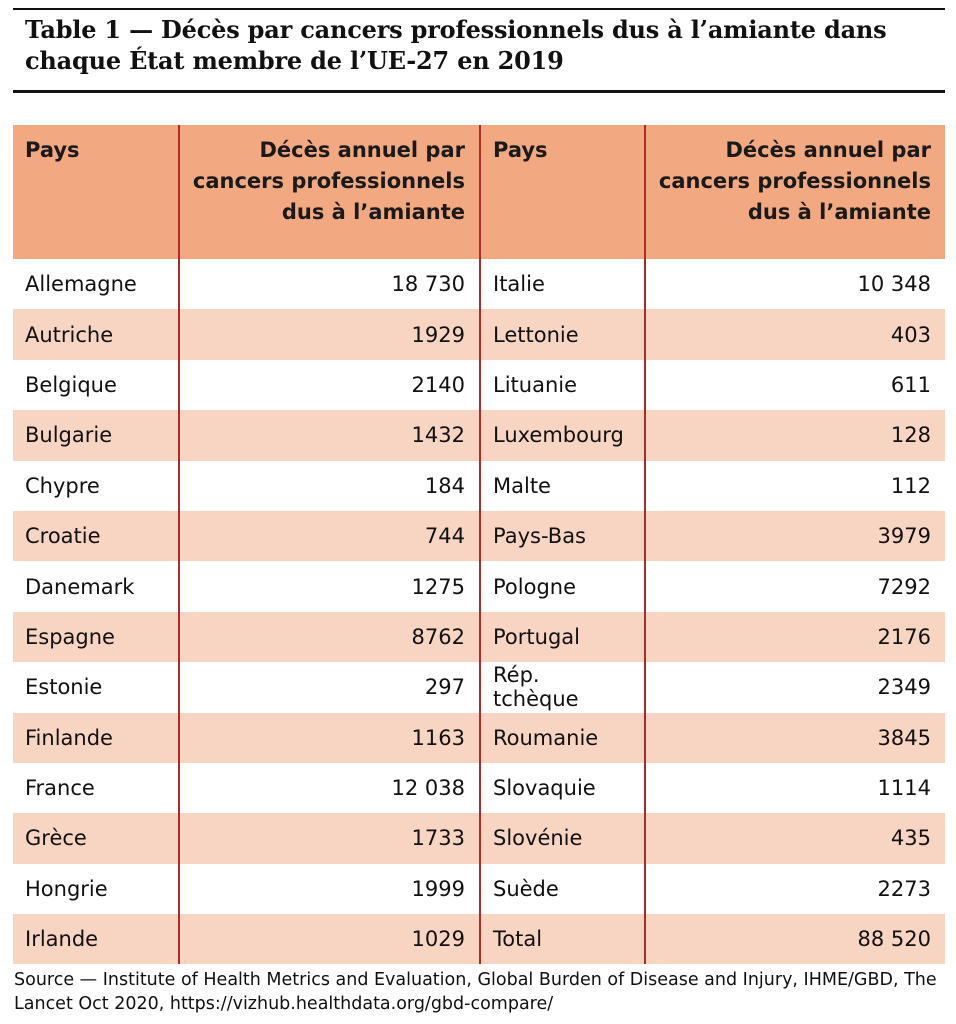 The image size is (956, 1024). Describe the element at coordinates (910, 485) in the screenshot. I see `deaths-cell: 112` at that location.